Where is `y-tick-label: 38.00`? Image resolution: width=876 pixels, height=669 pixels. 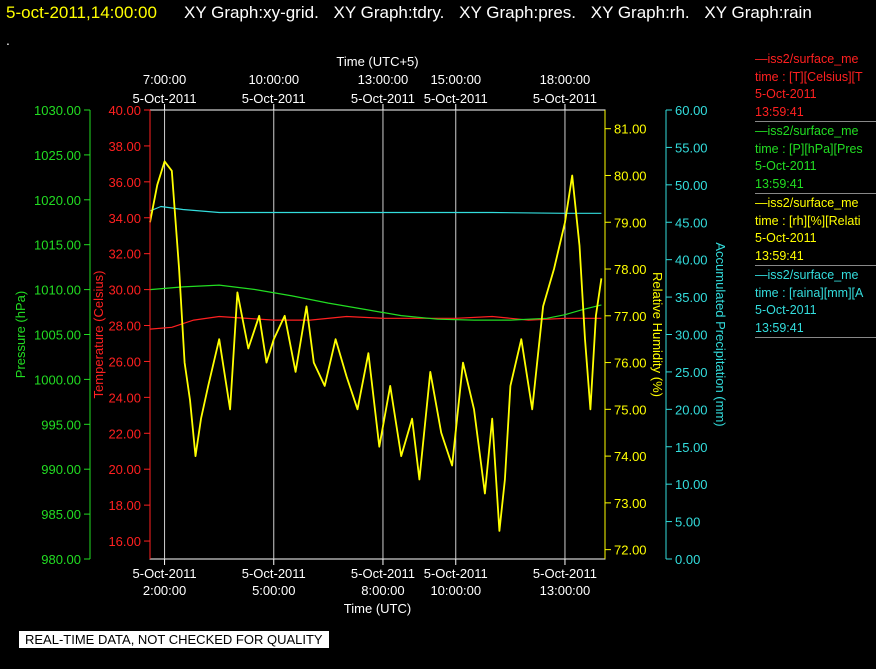
y-tick-label: 38.00 is located at coordinates (124, 146).